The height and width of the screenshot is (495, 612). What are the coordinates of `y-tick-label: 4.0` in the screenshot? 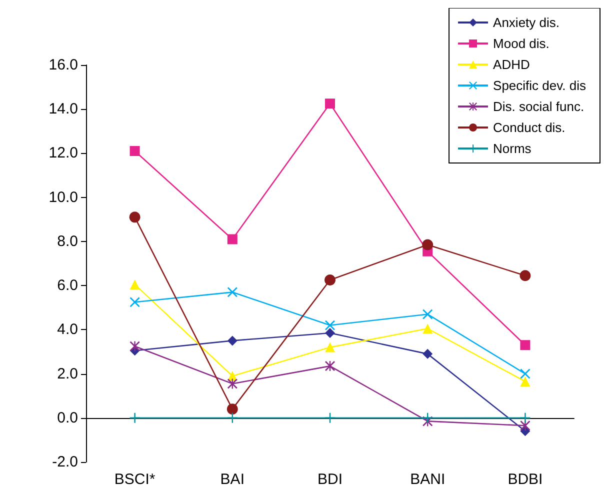 It's located at (67, 329).